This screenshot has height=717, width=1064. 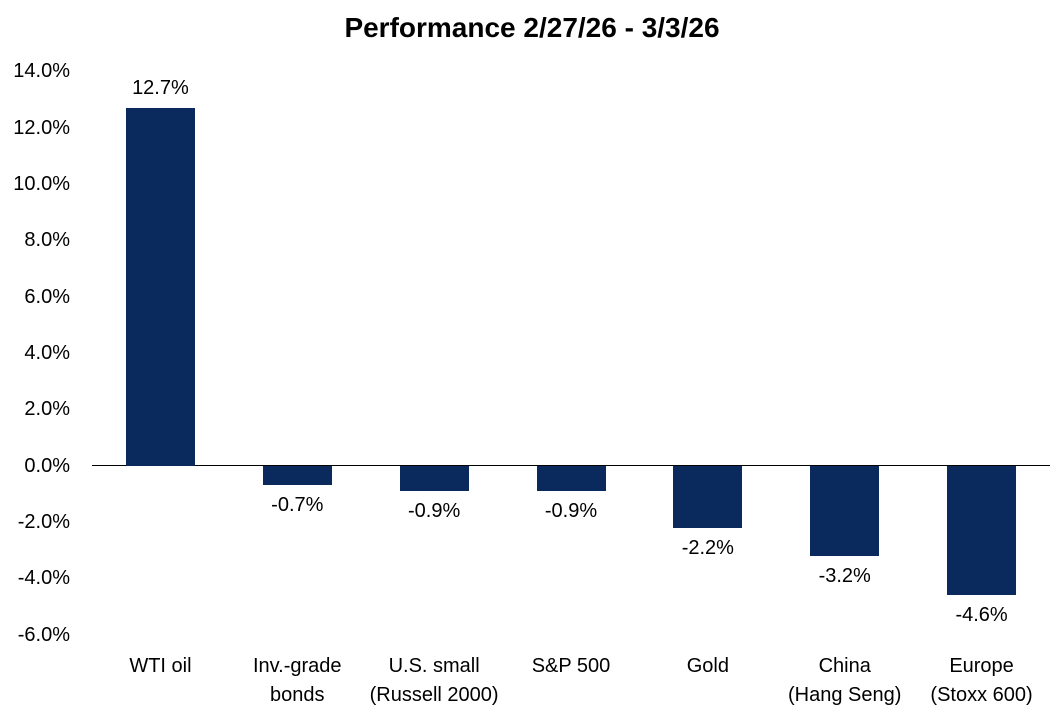 What do you see at coordinates (981, 615) in the screenshot?
I see `data-label-europe-stoxx-600: -4.6%` at bounding box center [981, 615].